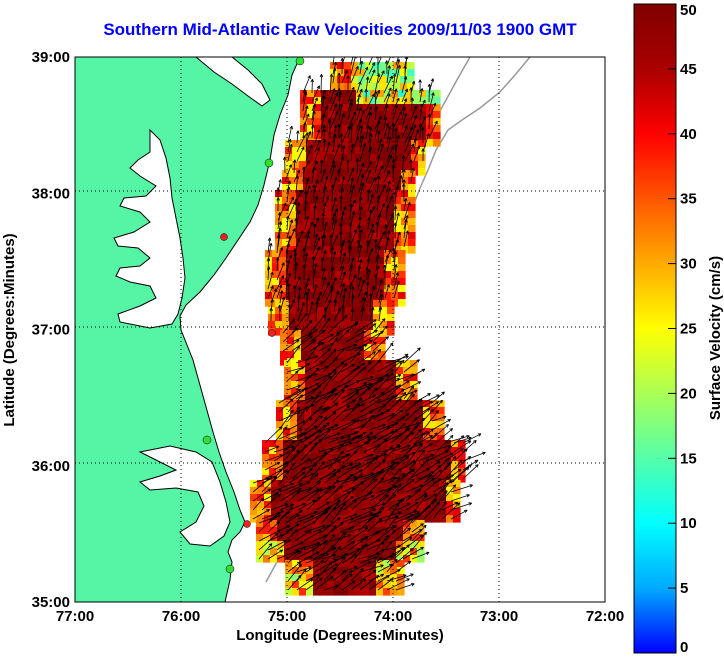 The image size is (724, 659). Describe the element at coordinates (688, 523) in the screenshot. I see `colorbar-tick-label: 10` at that location.